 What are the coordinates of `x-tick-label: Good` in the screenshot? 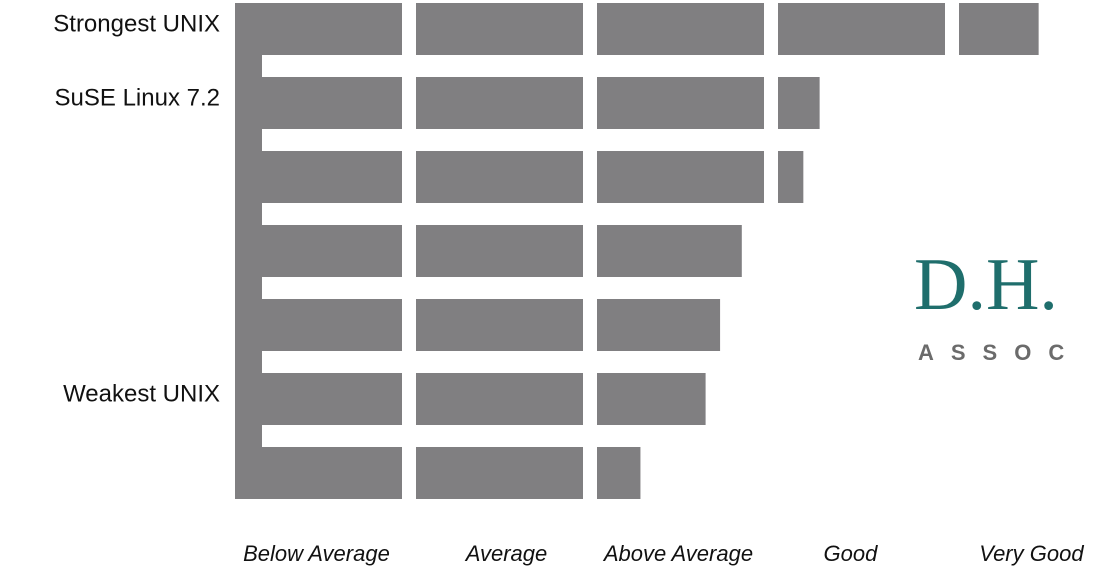 It's located at (850, 553).